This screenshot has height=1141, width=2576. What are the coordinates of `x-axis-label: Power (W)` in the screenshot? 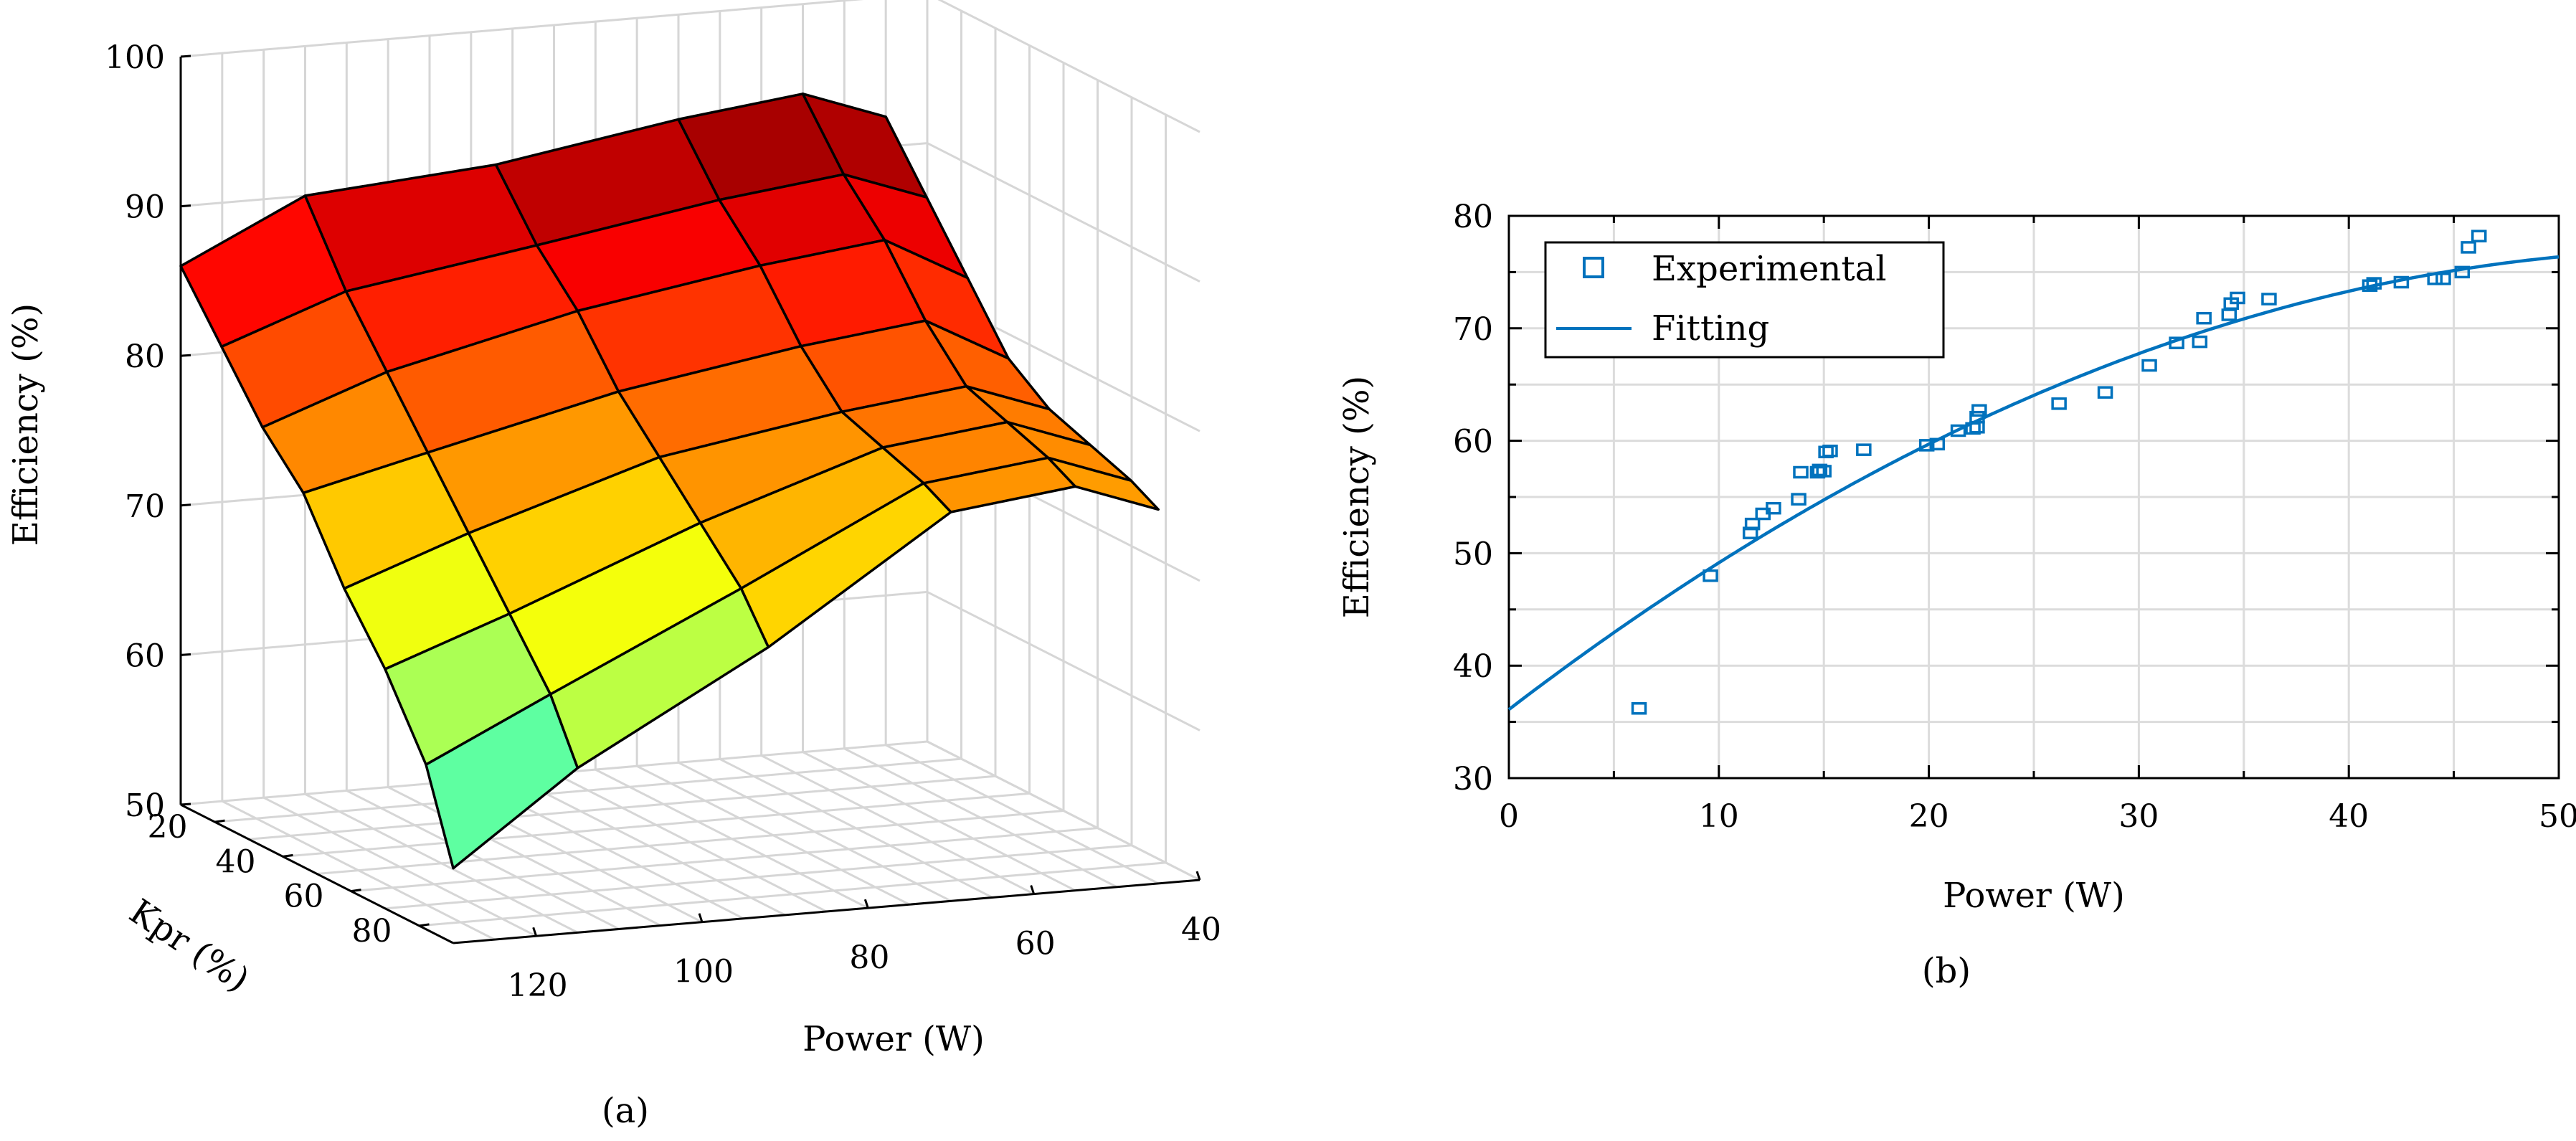 It's located at (893, 1039).